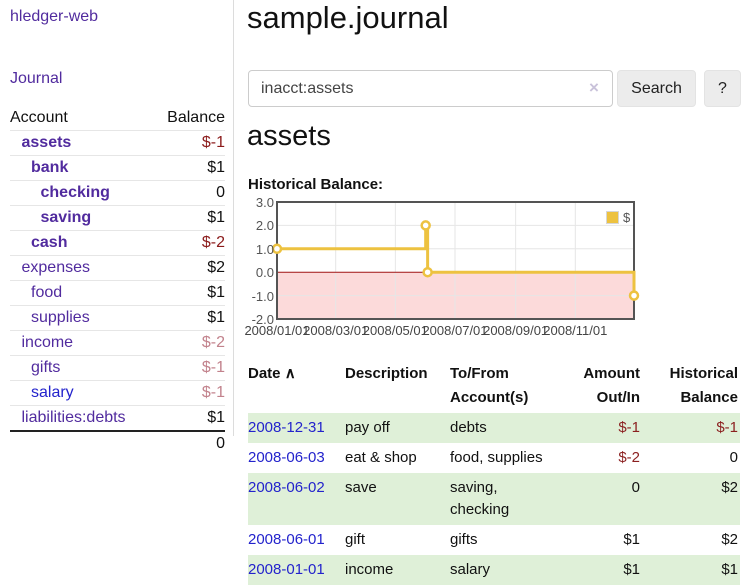 The height and width of the screenshot is (585, 742). Describe the element at coordinates (618, 217) in the screenshot. I see `chart-legend: $` at that location.